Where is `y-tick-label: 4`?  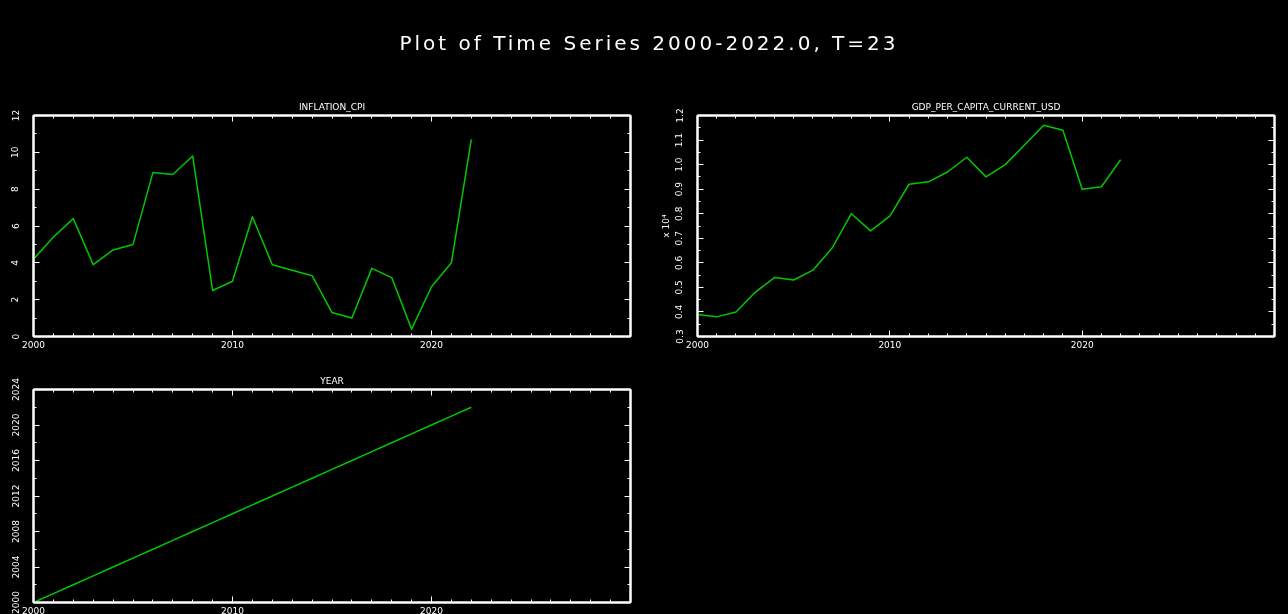
y-tick-label: 4 is located at coordinates (15, 262).